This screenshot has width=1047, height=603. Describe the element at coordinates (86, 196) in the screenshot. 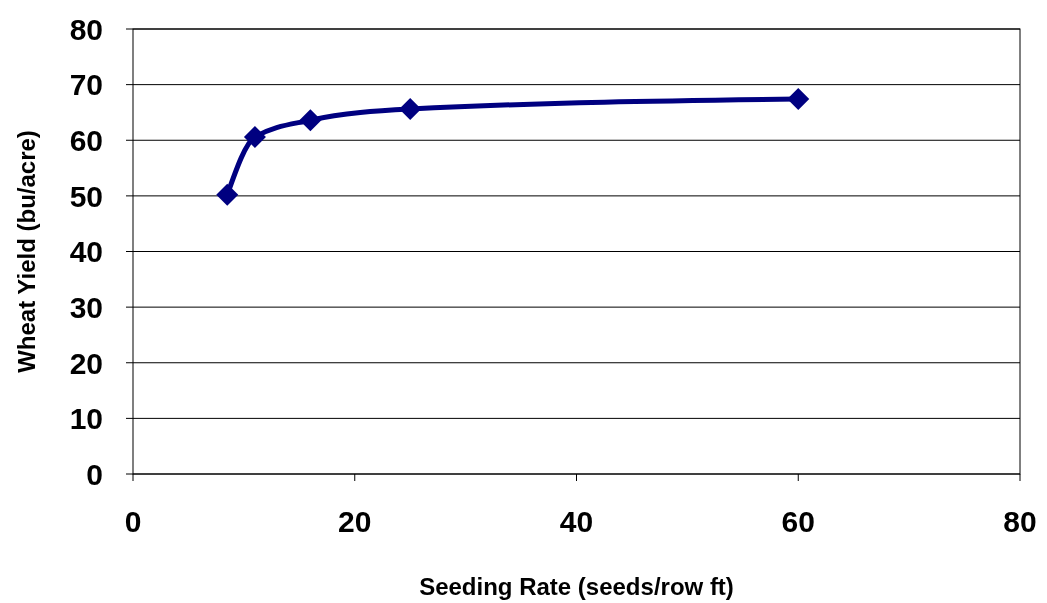

I see `y-tick-label: 50` at that location.